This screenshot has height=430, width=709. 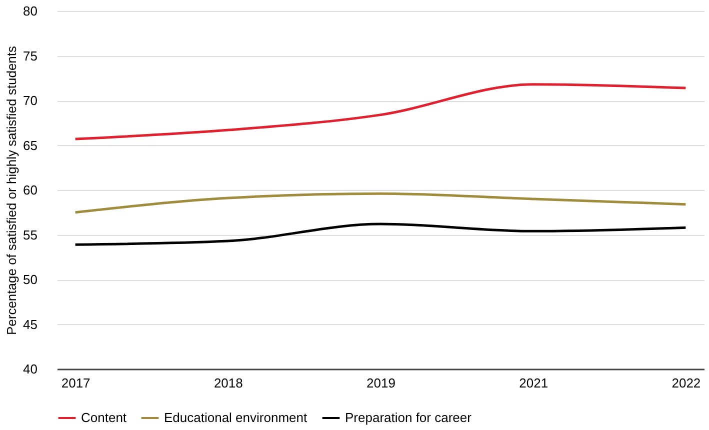 I want to click on y-tick-label: 50, so click(x=30, y=279).